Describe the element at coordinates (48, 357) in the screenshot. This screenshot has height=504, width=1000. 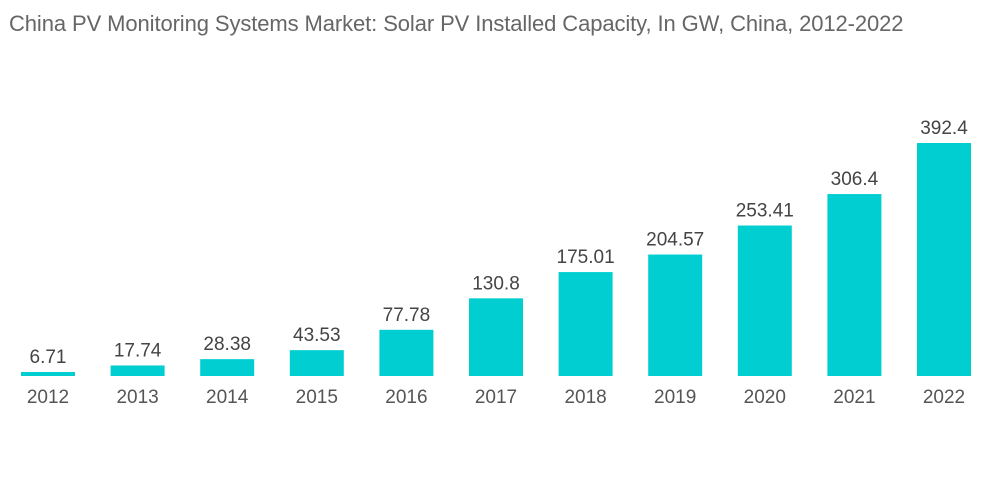
I see `data-label-2012: 6.71` at that location.